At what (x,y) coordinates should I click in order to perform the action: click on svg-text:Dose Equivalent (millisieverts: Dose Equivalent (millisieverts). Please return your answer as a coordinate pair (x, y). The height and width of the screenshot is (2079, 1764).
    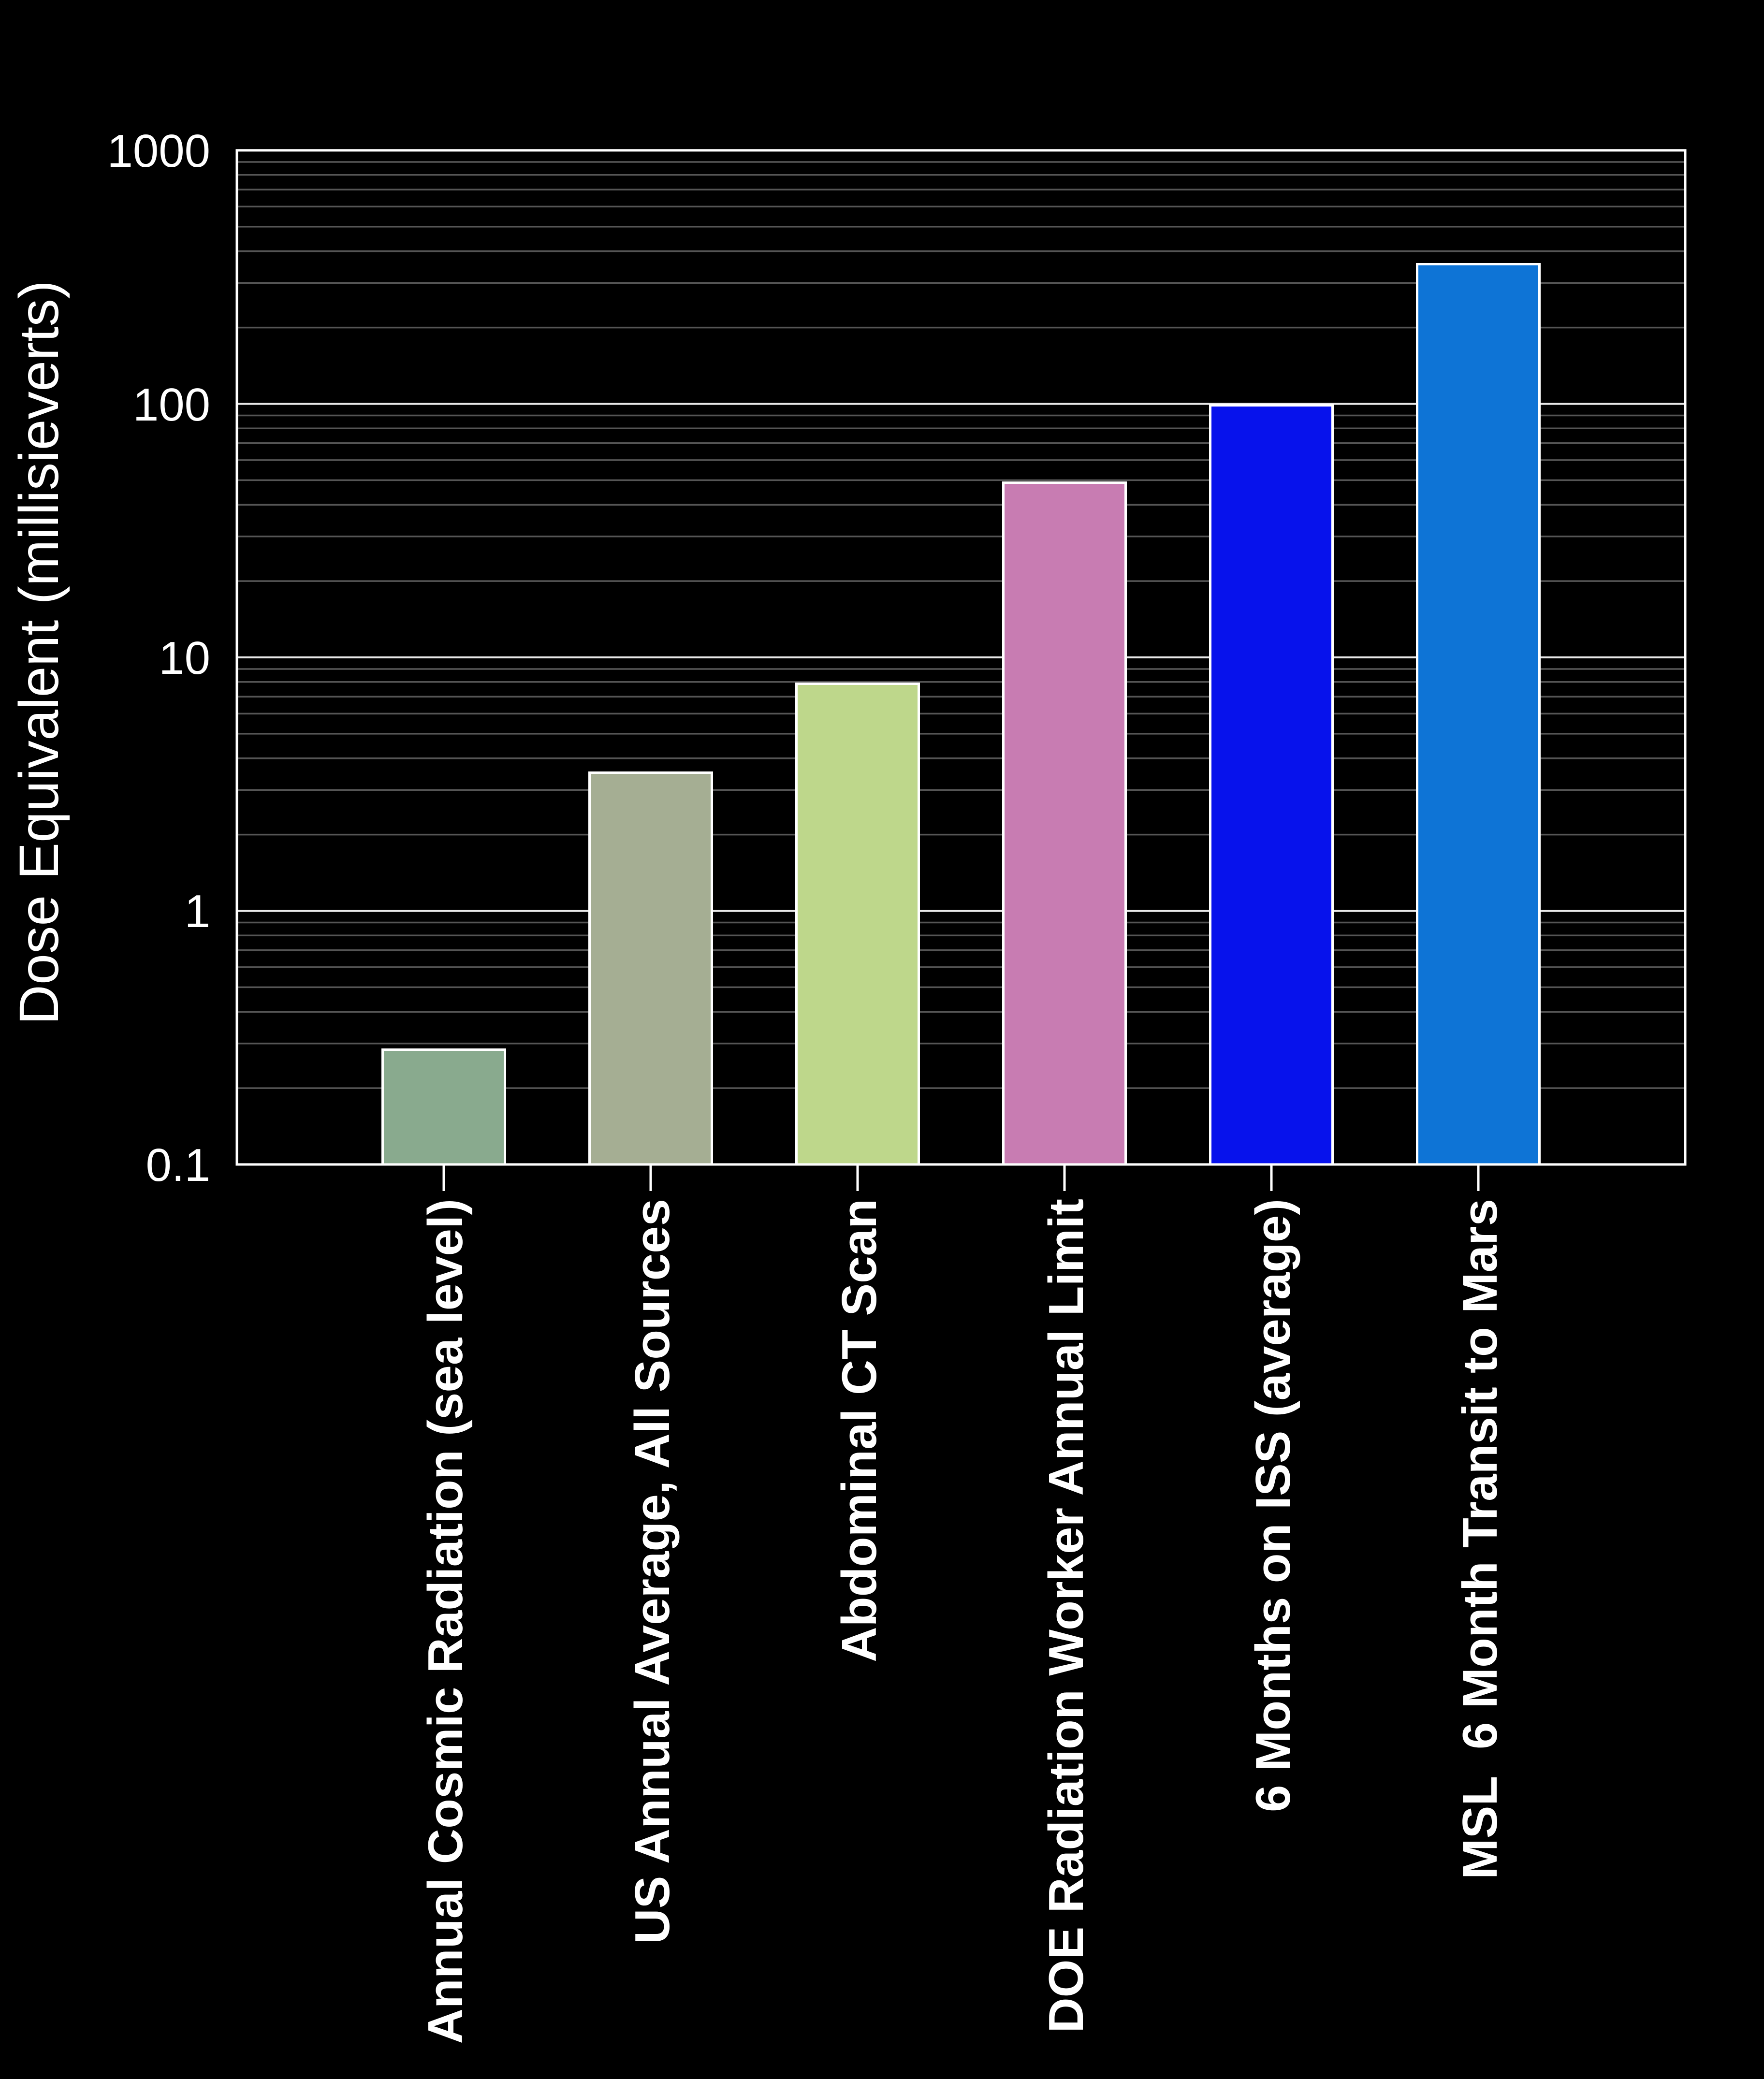
    Looking at the image, I should click on (39, 652).